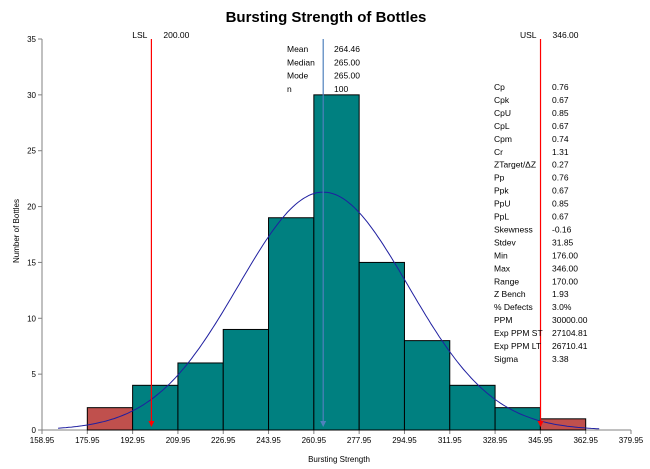 This screenshot has height=469, width=650. What do you see at coordinates (223, 440) in the screenshot?
I see `x-tick-label: 226.95` at bounding box center [223, 440].